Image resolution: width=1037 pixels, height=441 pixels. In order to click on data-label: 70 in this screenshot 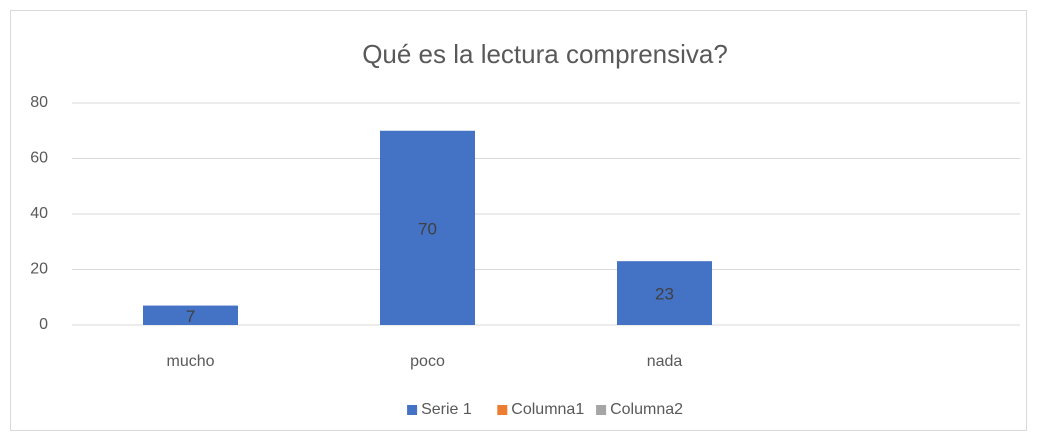, I will do `click(427, 228)`.